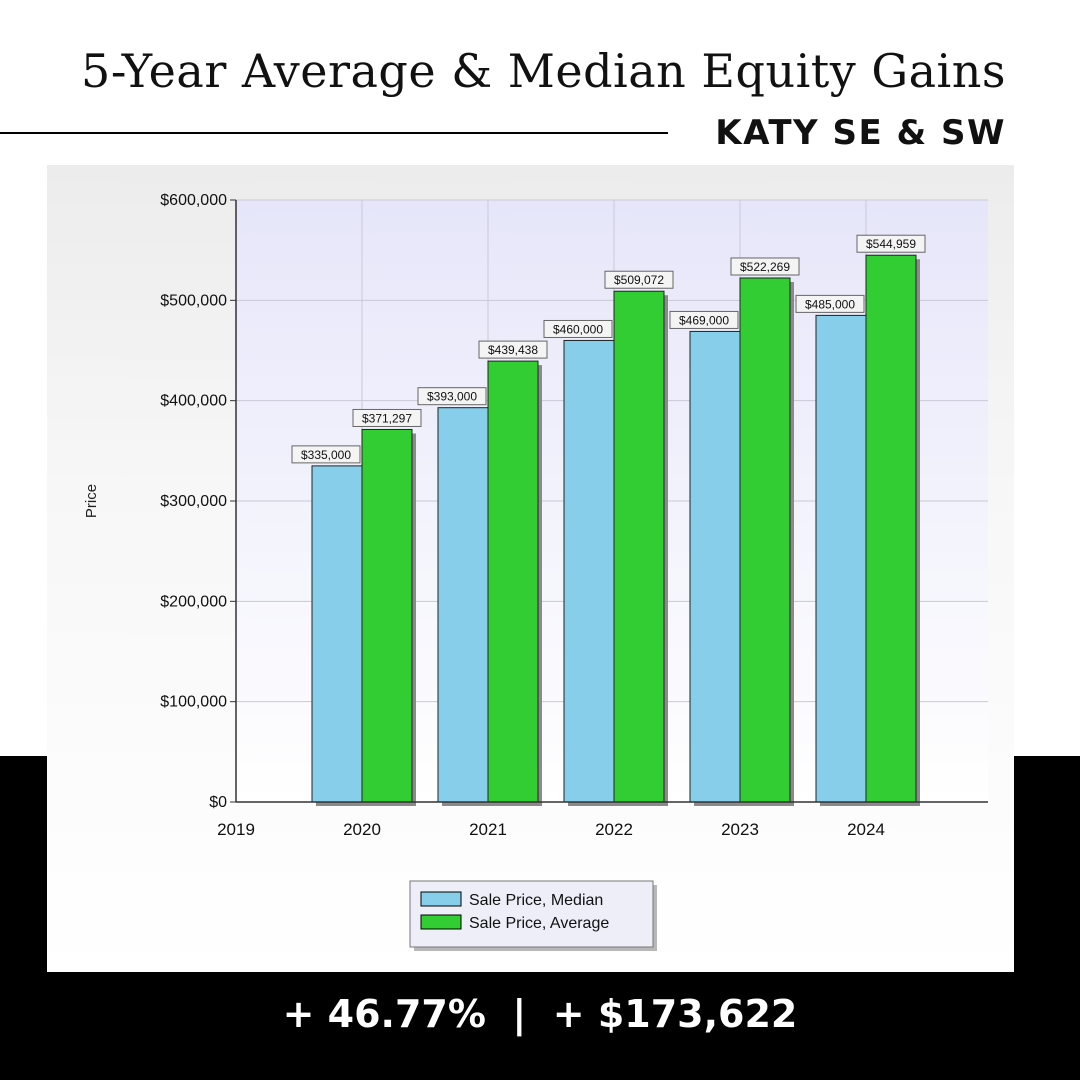 The width and height of the screenshot is (1080, 1080). What do you see at coordinates (334, 133) in the screenshot?
I see `title-divider` at bounding box center [334, 133].